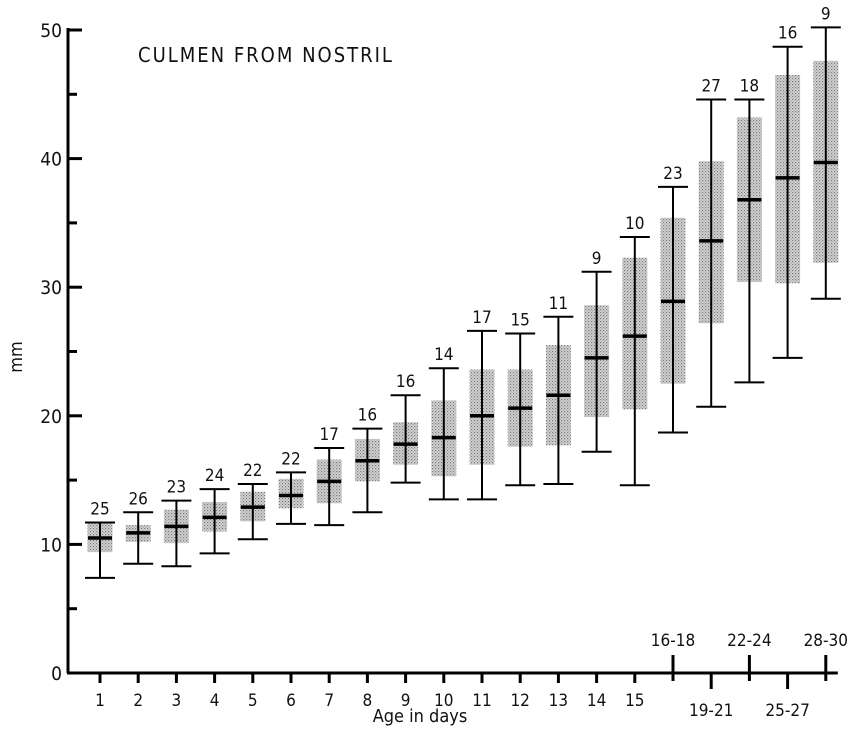  What do you see at coordinates (443, 701) in the screenshot?
I see `x-tick-label: 10` at bounding box center [443, 701].